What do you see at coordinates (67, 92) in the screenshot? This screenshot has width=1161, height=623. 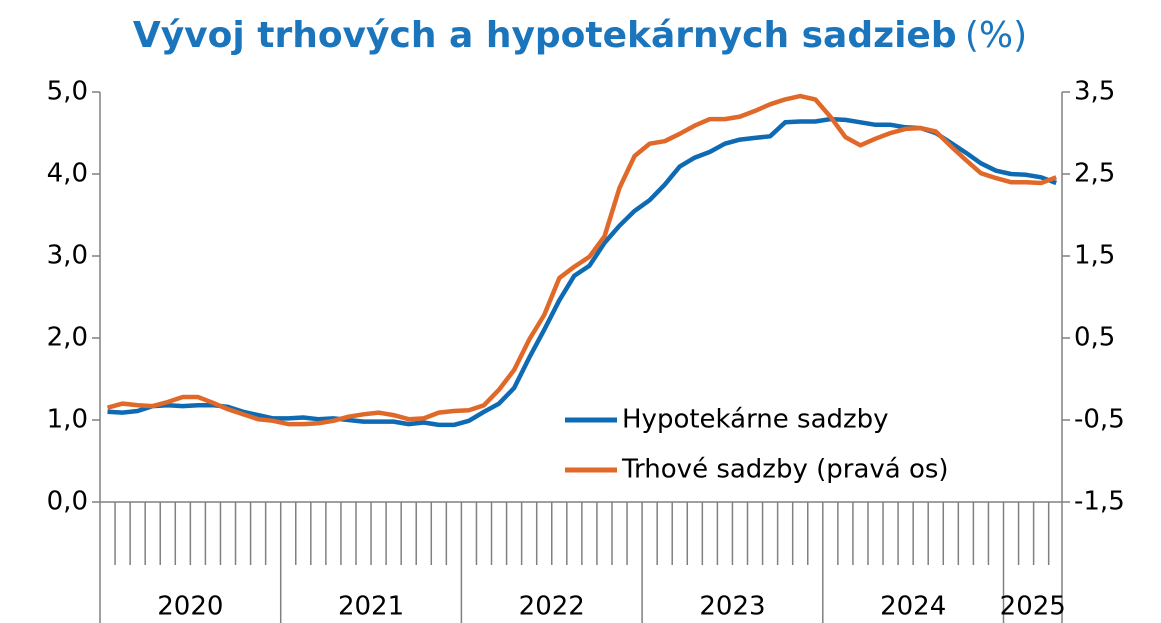 I see `y-tick-label: 5,0` at bounding box center [67, 92].